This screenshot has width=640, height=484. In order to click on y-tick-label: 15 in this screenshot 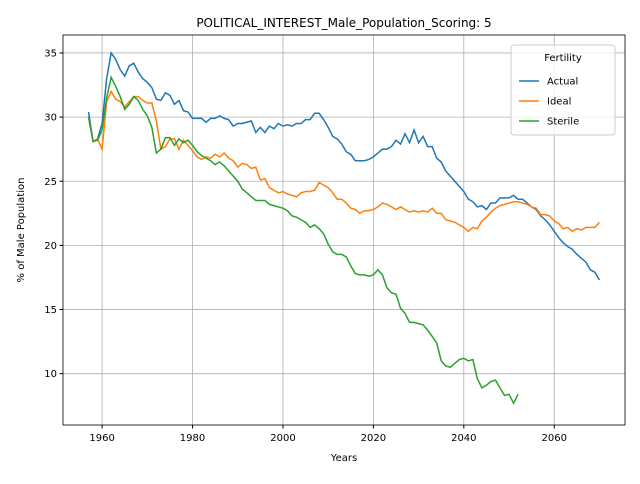, I will do `click(50, 310)`.